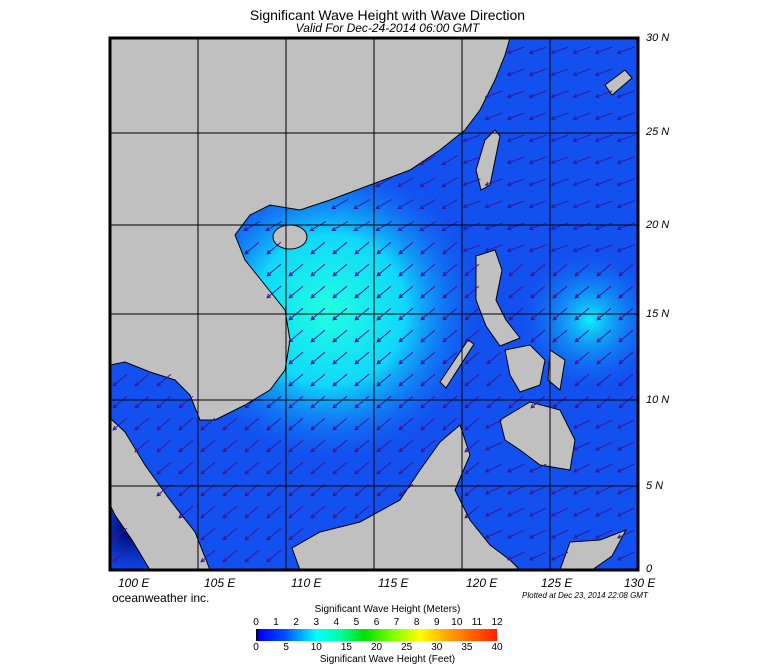  What do you see at coordinates (497, 647) in the screenshot?
I see `feet-tick: 40` at bounding box center [497, 647].